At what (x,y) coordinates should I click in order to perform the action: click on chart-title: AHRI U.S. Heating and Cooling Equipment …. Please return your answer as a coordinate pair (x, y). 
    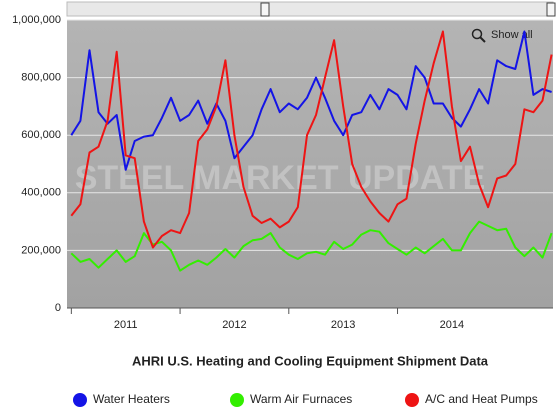
    Looking at the image, I should click on (310, 360).